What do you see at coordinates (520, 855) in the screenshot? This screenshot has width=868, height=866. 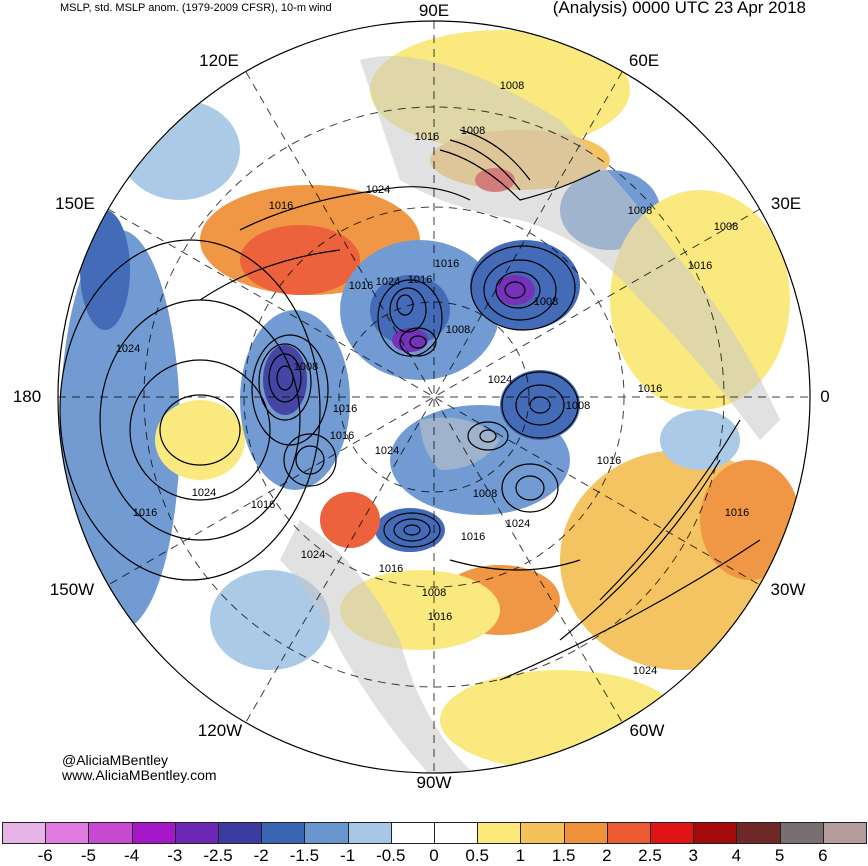 I see `colorbar-label: 1` at bounding box center [520, 855].